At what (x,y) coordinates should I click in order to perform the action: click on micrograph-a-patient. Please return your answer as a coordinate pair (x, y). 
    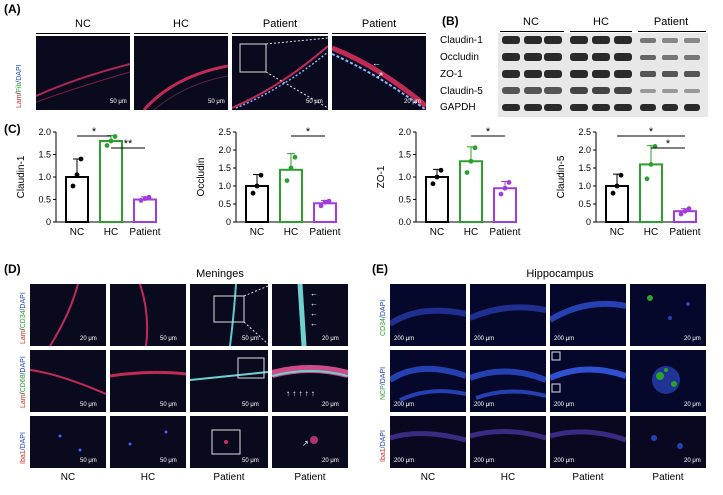
    Looking at the image, I should click on (280, 73).